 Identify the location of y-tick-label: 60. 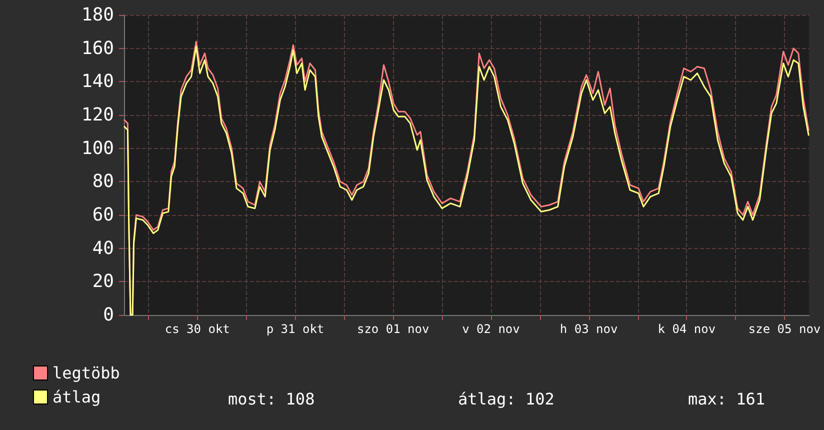
(103, 215).